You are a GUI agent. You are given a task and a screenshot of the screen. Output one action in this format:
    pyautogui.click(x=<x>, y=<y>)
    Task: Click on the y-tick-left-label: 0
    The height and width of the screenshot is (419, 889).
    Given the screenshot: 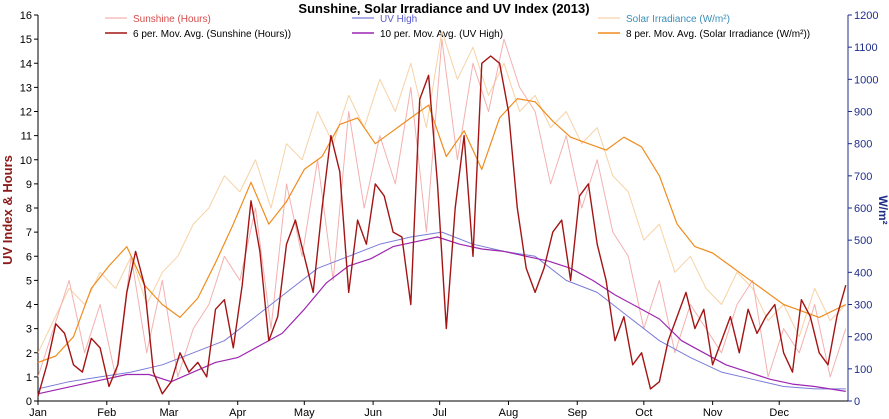 What is the action you would take?
    pyautogui.click(x=29, y=402)
    